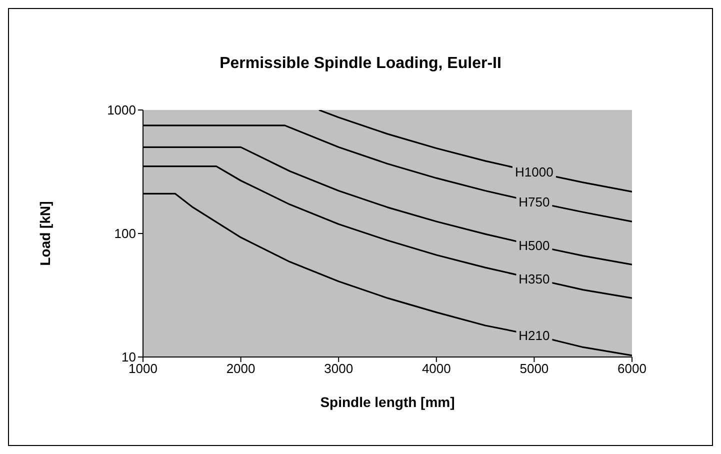  What do you see at coordinates (44, 233) in the screenshot?
I see `y-axis-title: Load [kN]` at bounding box center [44, 233].